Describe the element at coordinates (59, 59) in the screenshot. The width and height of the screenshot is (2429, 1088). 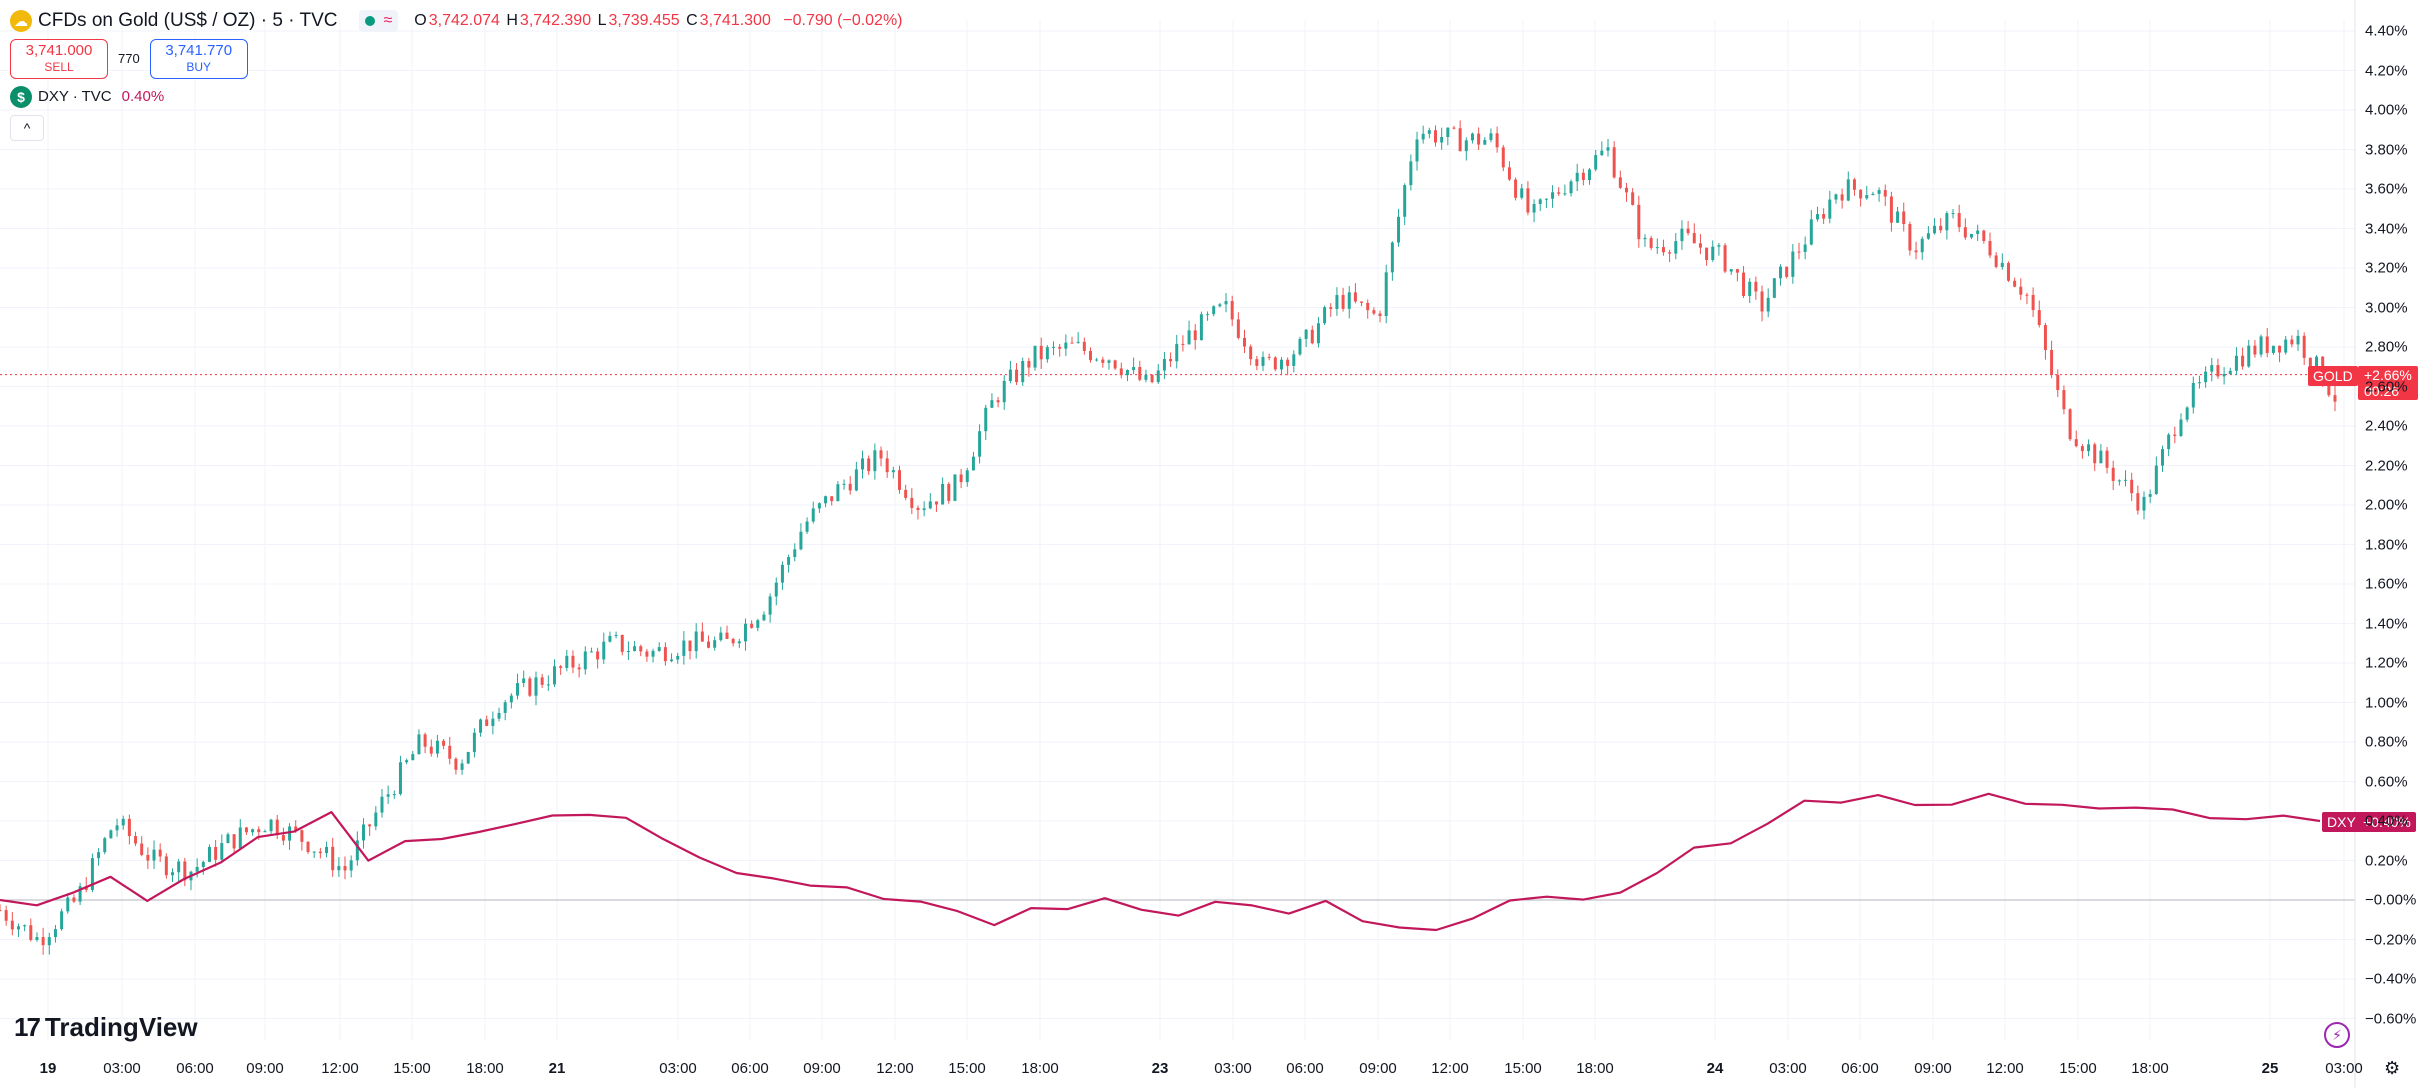
I see `sell-button: 3,741.000 SELL` at that location.